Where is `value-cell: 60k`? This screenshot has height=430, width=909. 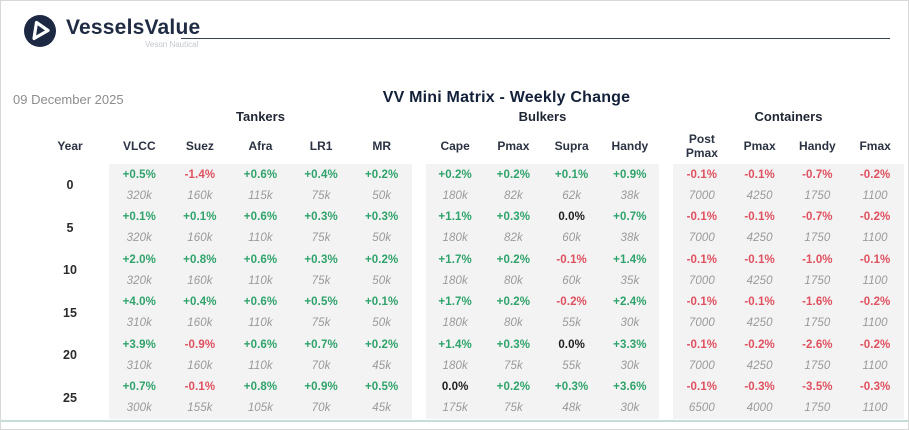
value-cell: 60k is located at coordinates (572, 238).